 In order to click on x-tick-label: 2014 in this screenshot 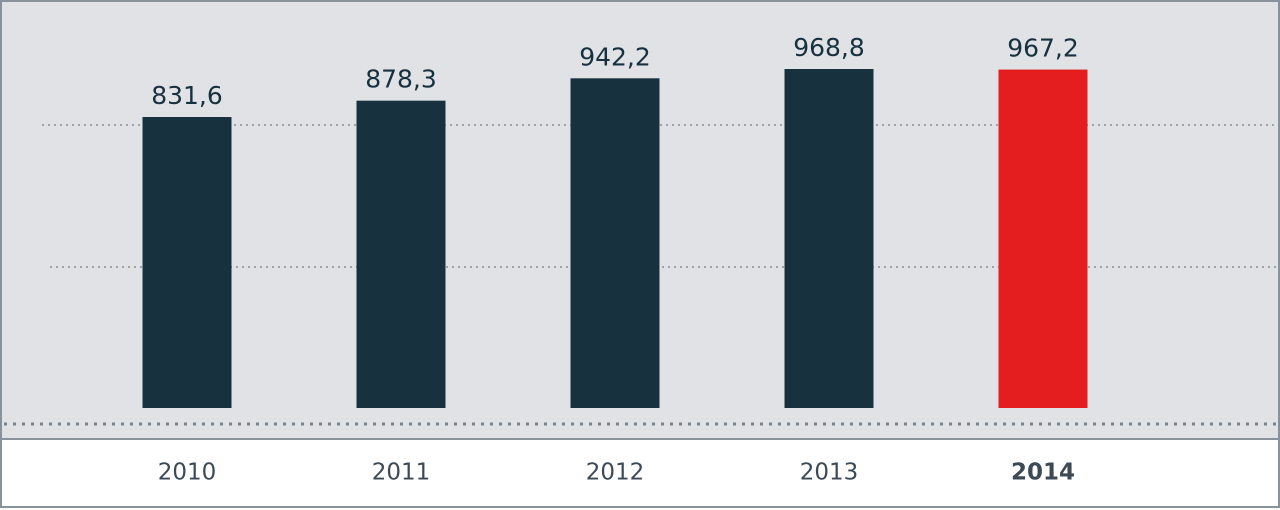, I will do `click(1043, 473)`.